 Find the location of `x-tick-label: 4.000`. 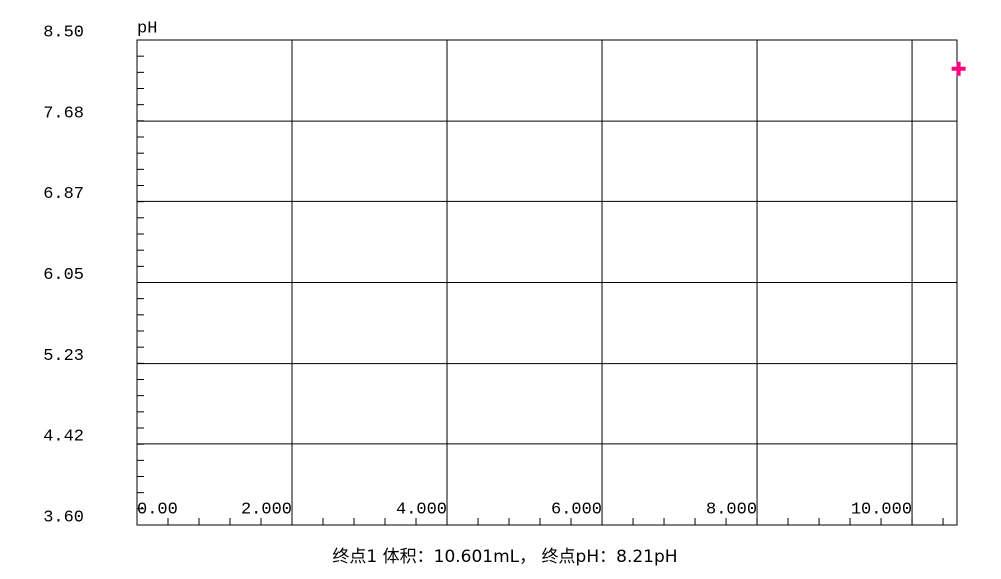

x-tick-label: 4.000 is located at coordinates (421, 509).